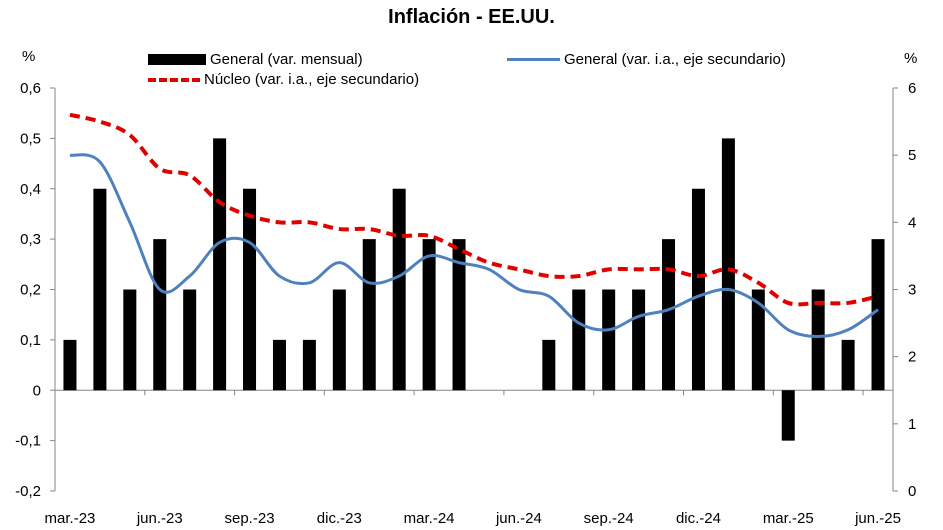 This screenshot has height=530, width=943. What do you see at coordinates (37, 390) in the screenshot?
I see `left-tick-label: 0` at bounding box center [37, 390].